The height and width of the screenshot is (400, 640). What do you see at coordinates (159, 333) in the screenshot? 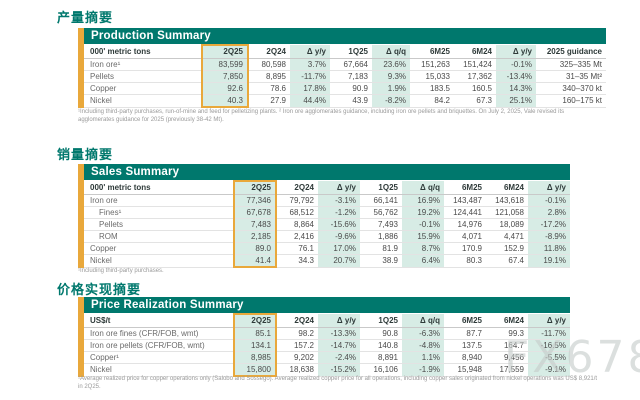
I see `row-label: Iron ore fines (CFR/FOB, wmt)` at bounding box center [159, 333].